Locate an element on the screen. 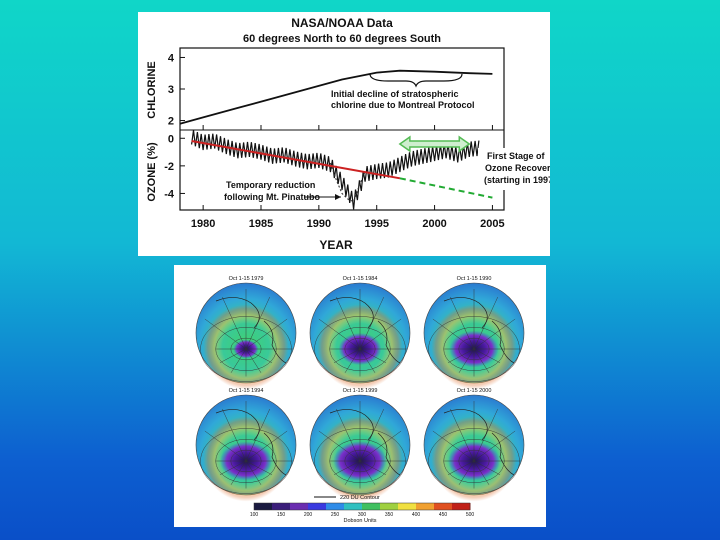  chlorine-axis-label: CHLORINE is located at coordinates (152, 89).